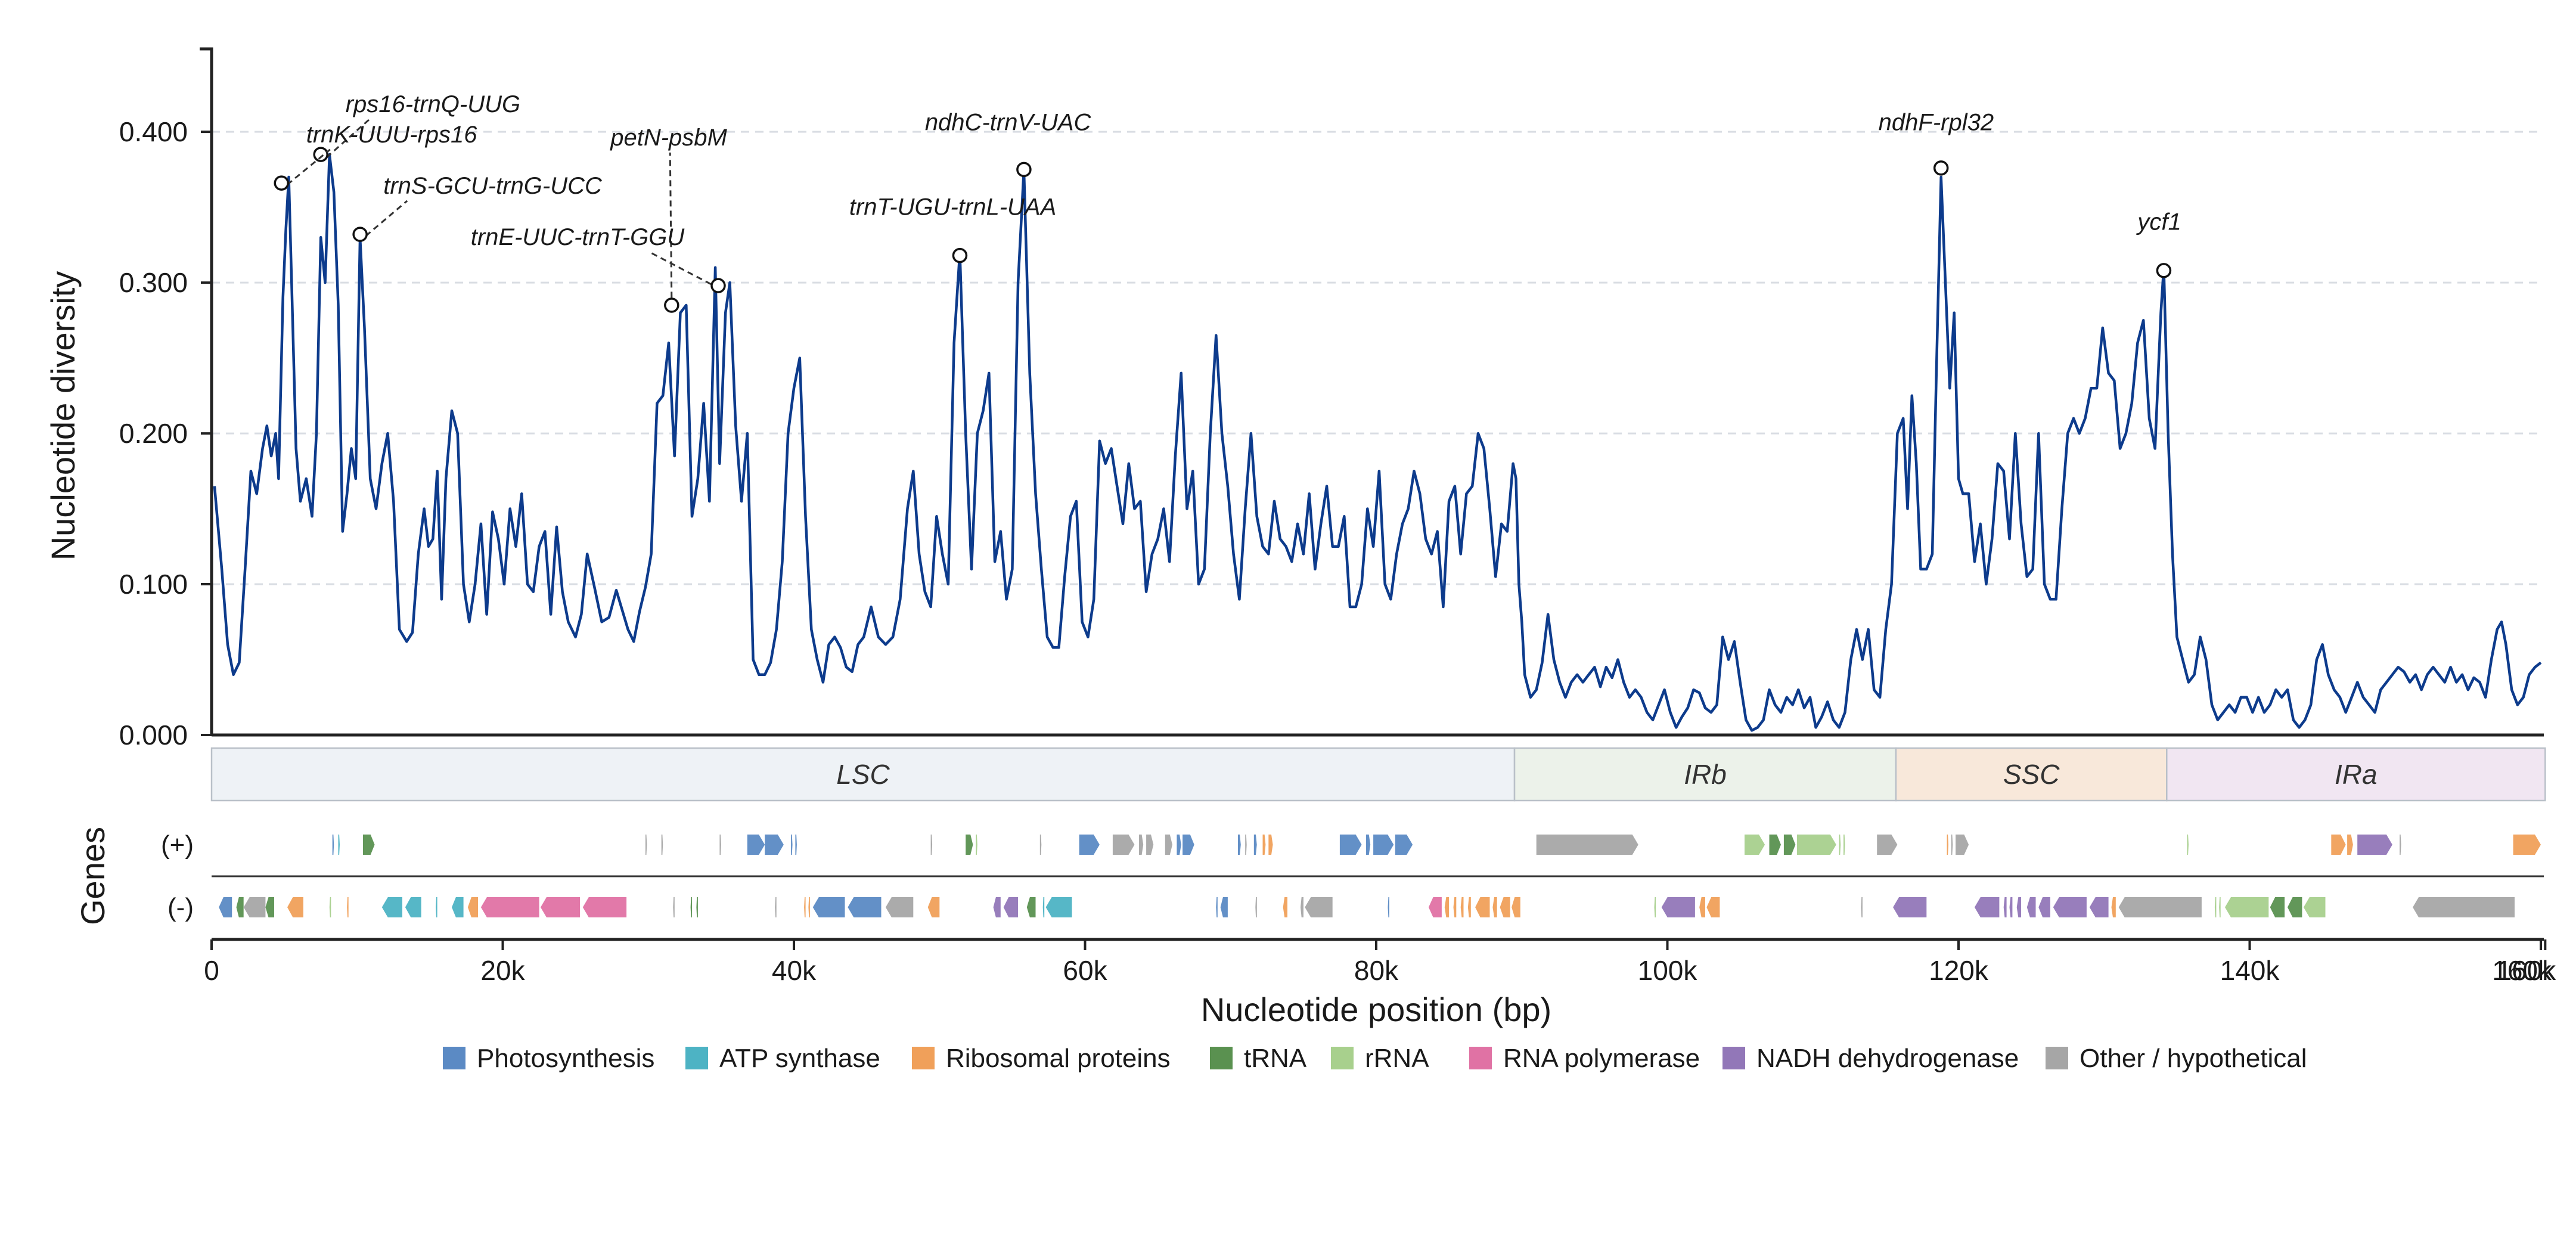  What do you see at coordinates (153, 584) in the screenshot?
I see `y-tick-label: 0.100` at bounding box center [153, 584].